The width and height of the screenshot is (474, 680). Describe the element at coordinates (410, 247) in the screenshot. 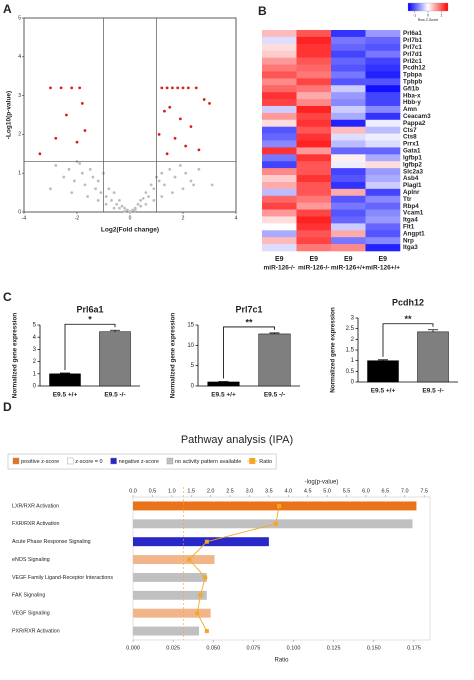

I see `row-label: Itga3` at that location.